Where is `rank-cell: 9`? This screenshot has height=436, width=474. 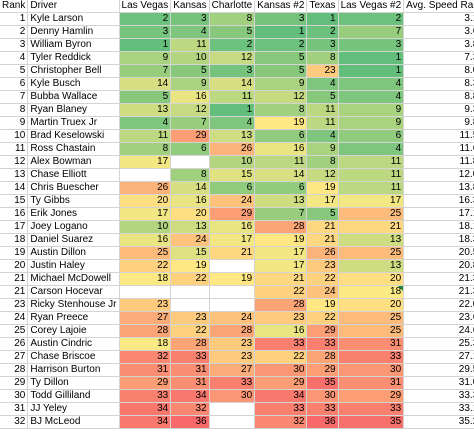 rank-cell: 9 is located at coordinates (14, 123).